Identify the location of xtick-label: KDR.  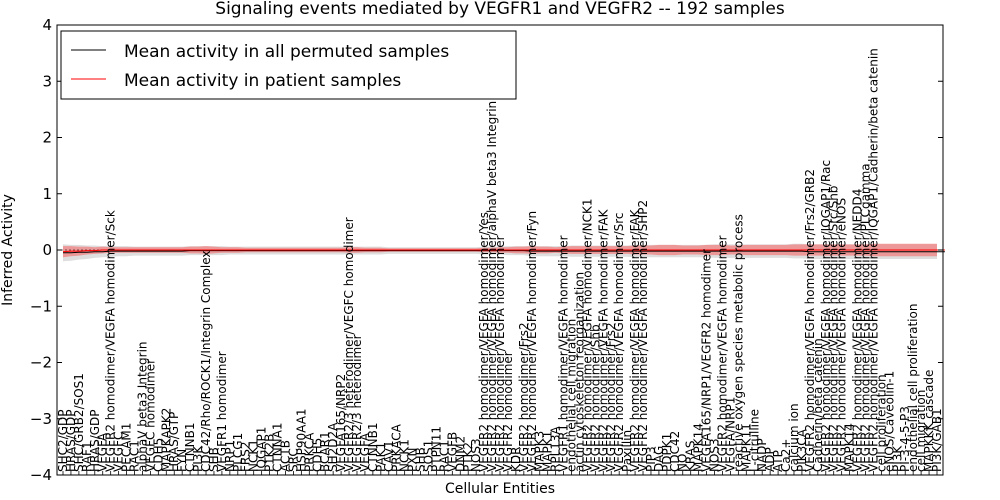
(516, 459).